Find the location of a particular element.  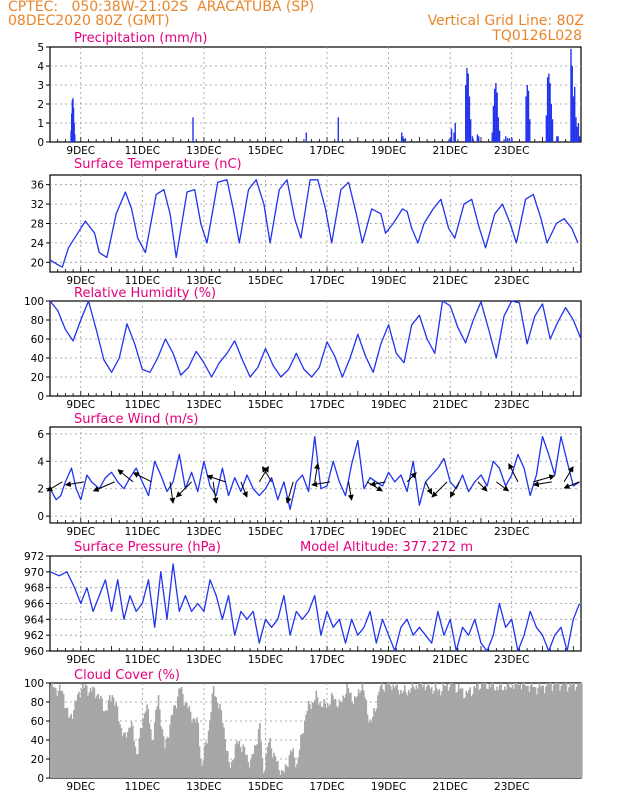

rh-line is located at coordinates (315, 339).